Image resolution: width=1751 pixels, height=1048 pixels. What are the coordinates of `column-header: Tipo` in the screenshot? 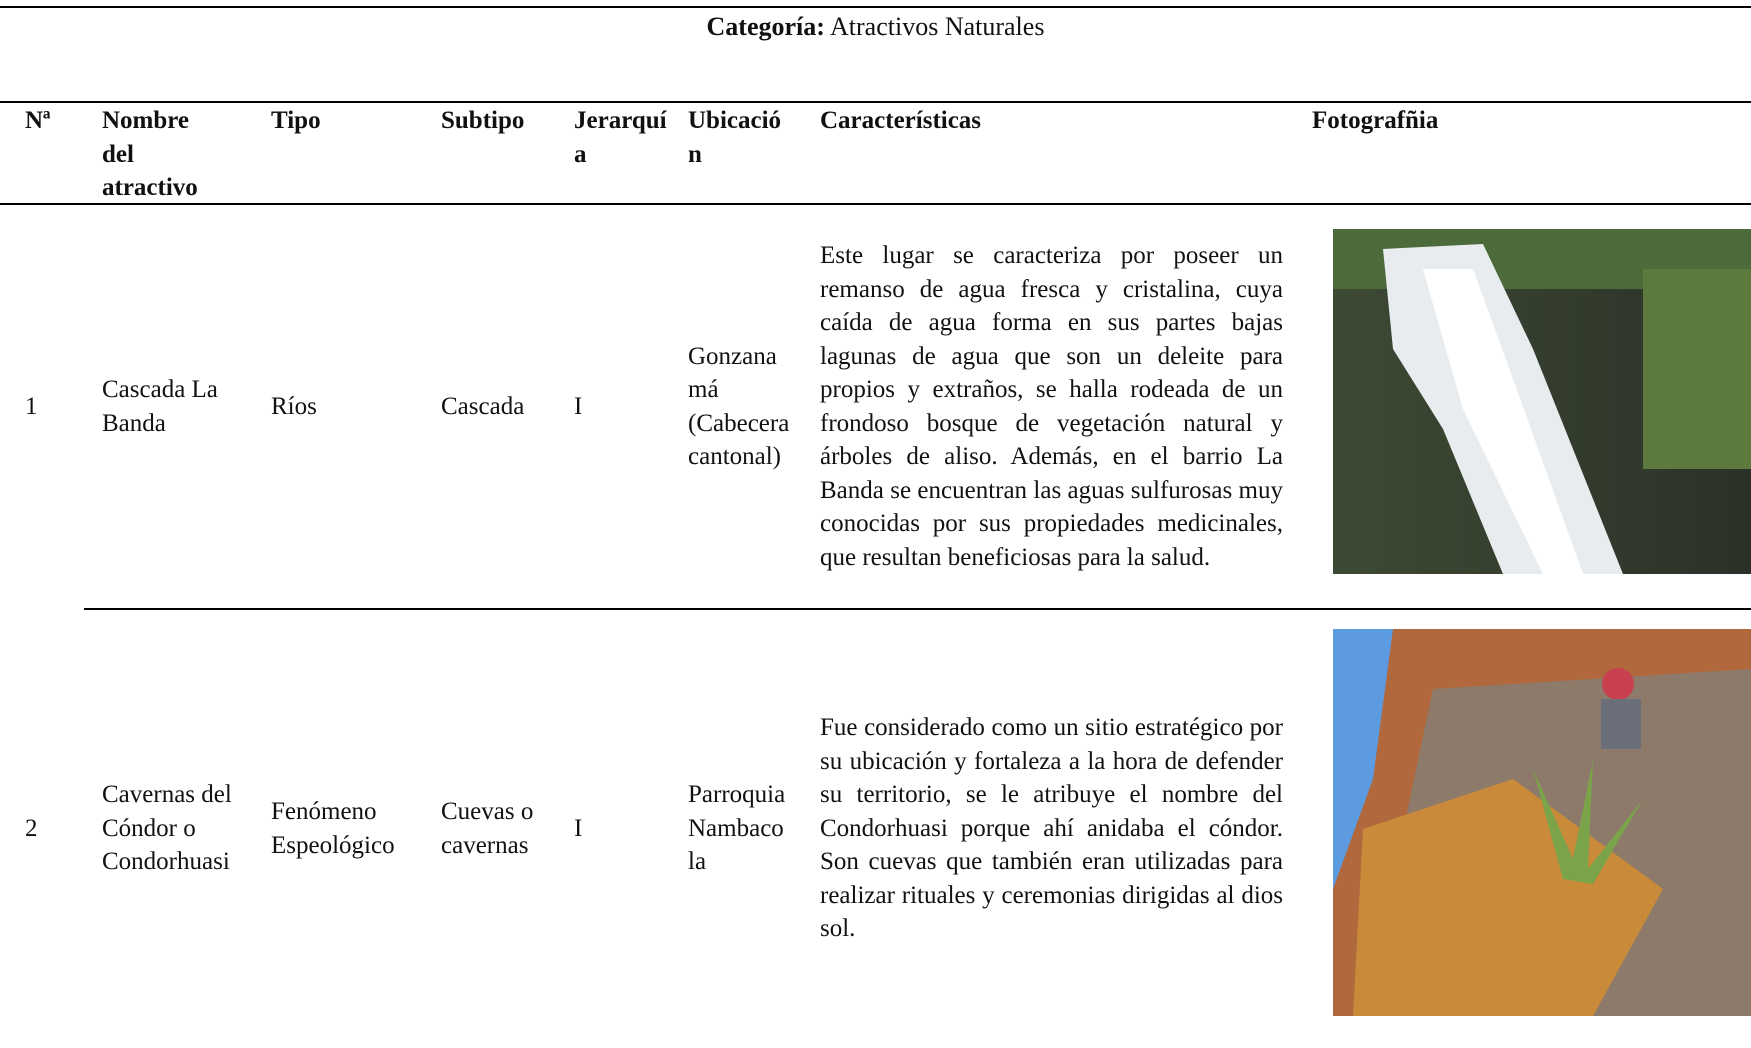 It's located at (296, 120).